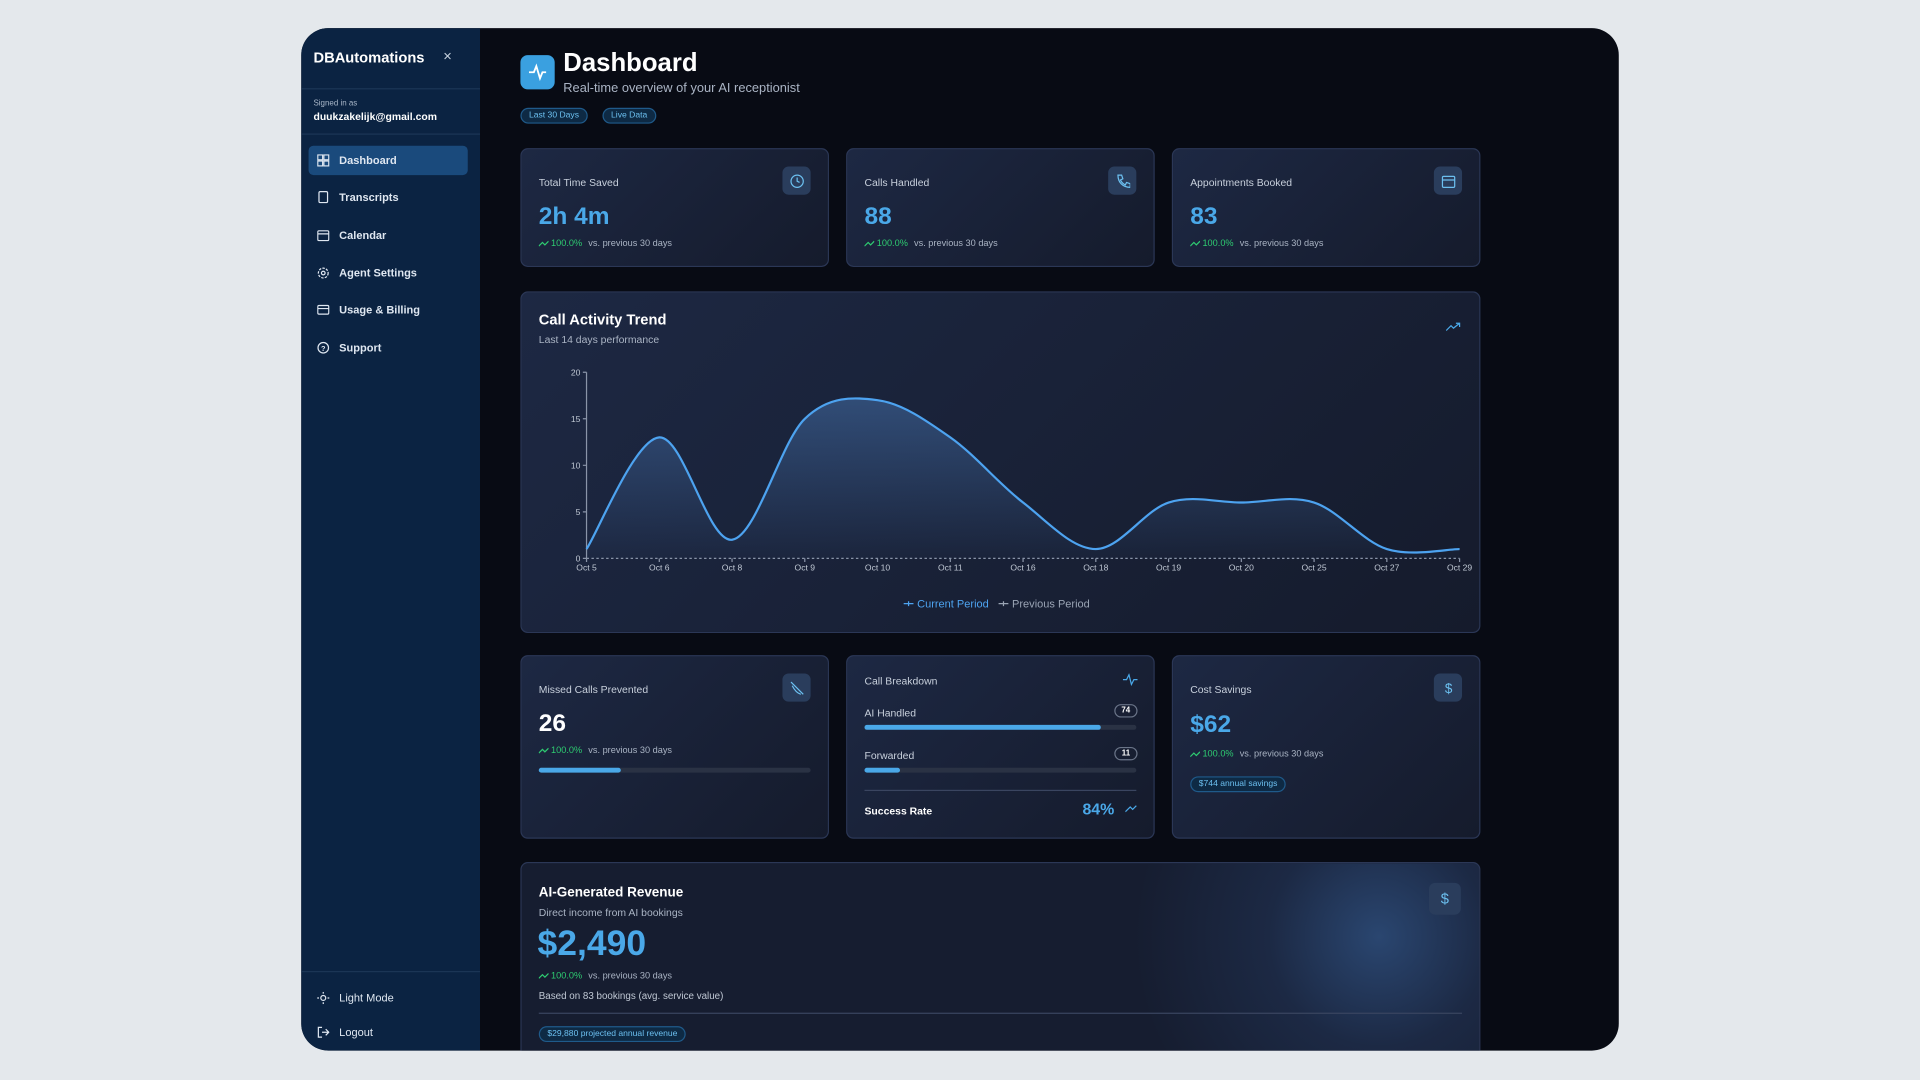  I want to click on card-value: $62, so click(1211, 725).